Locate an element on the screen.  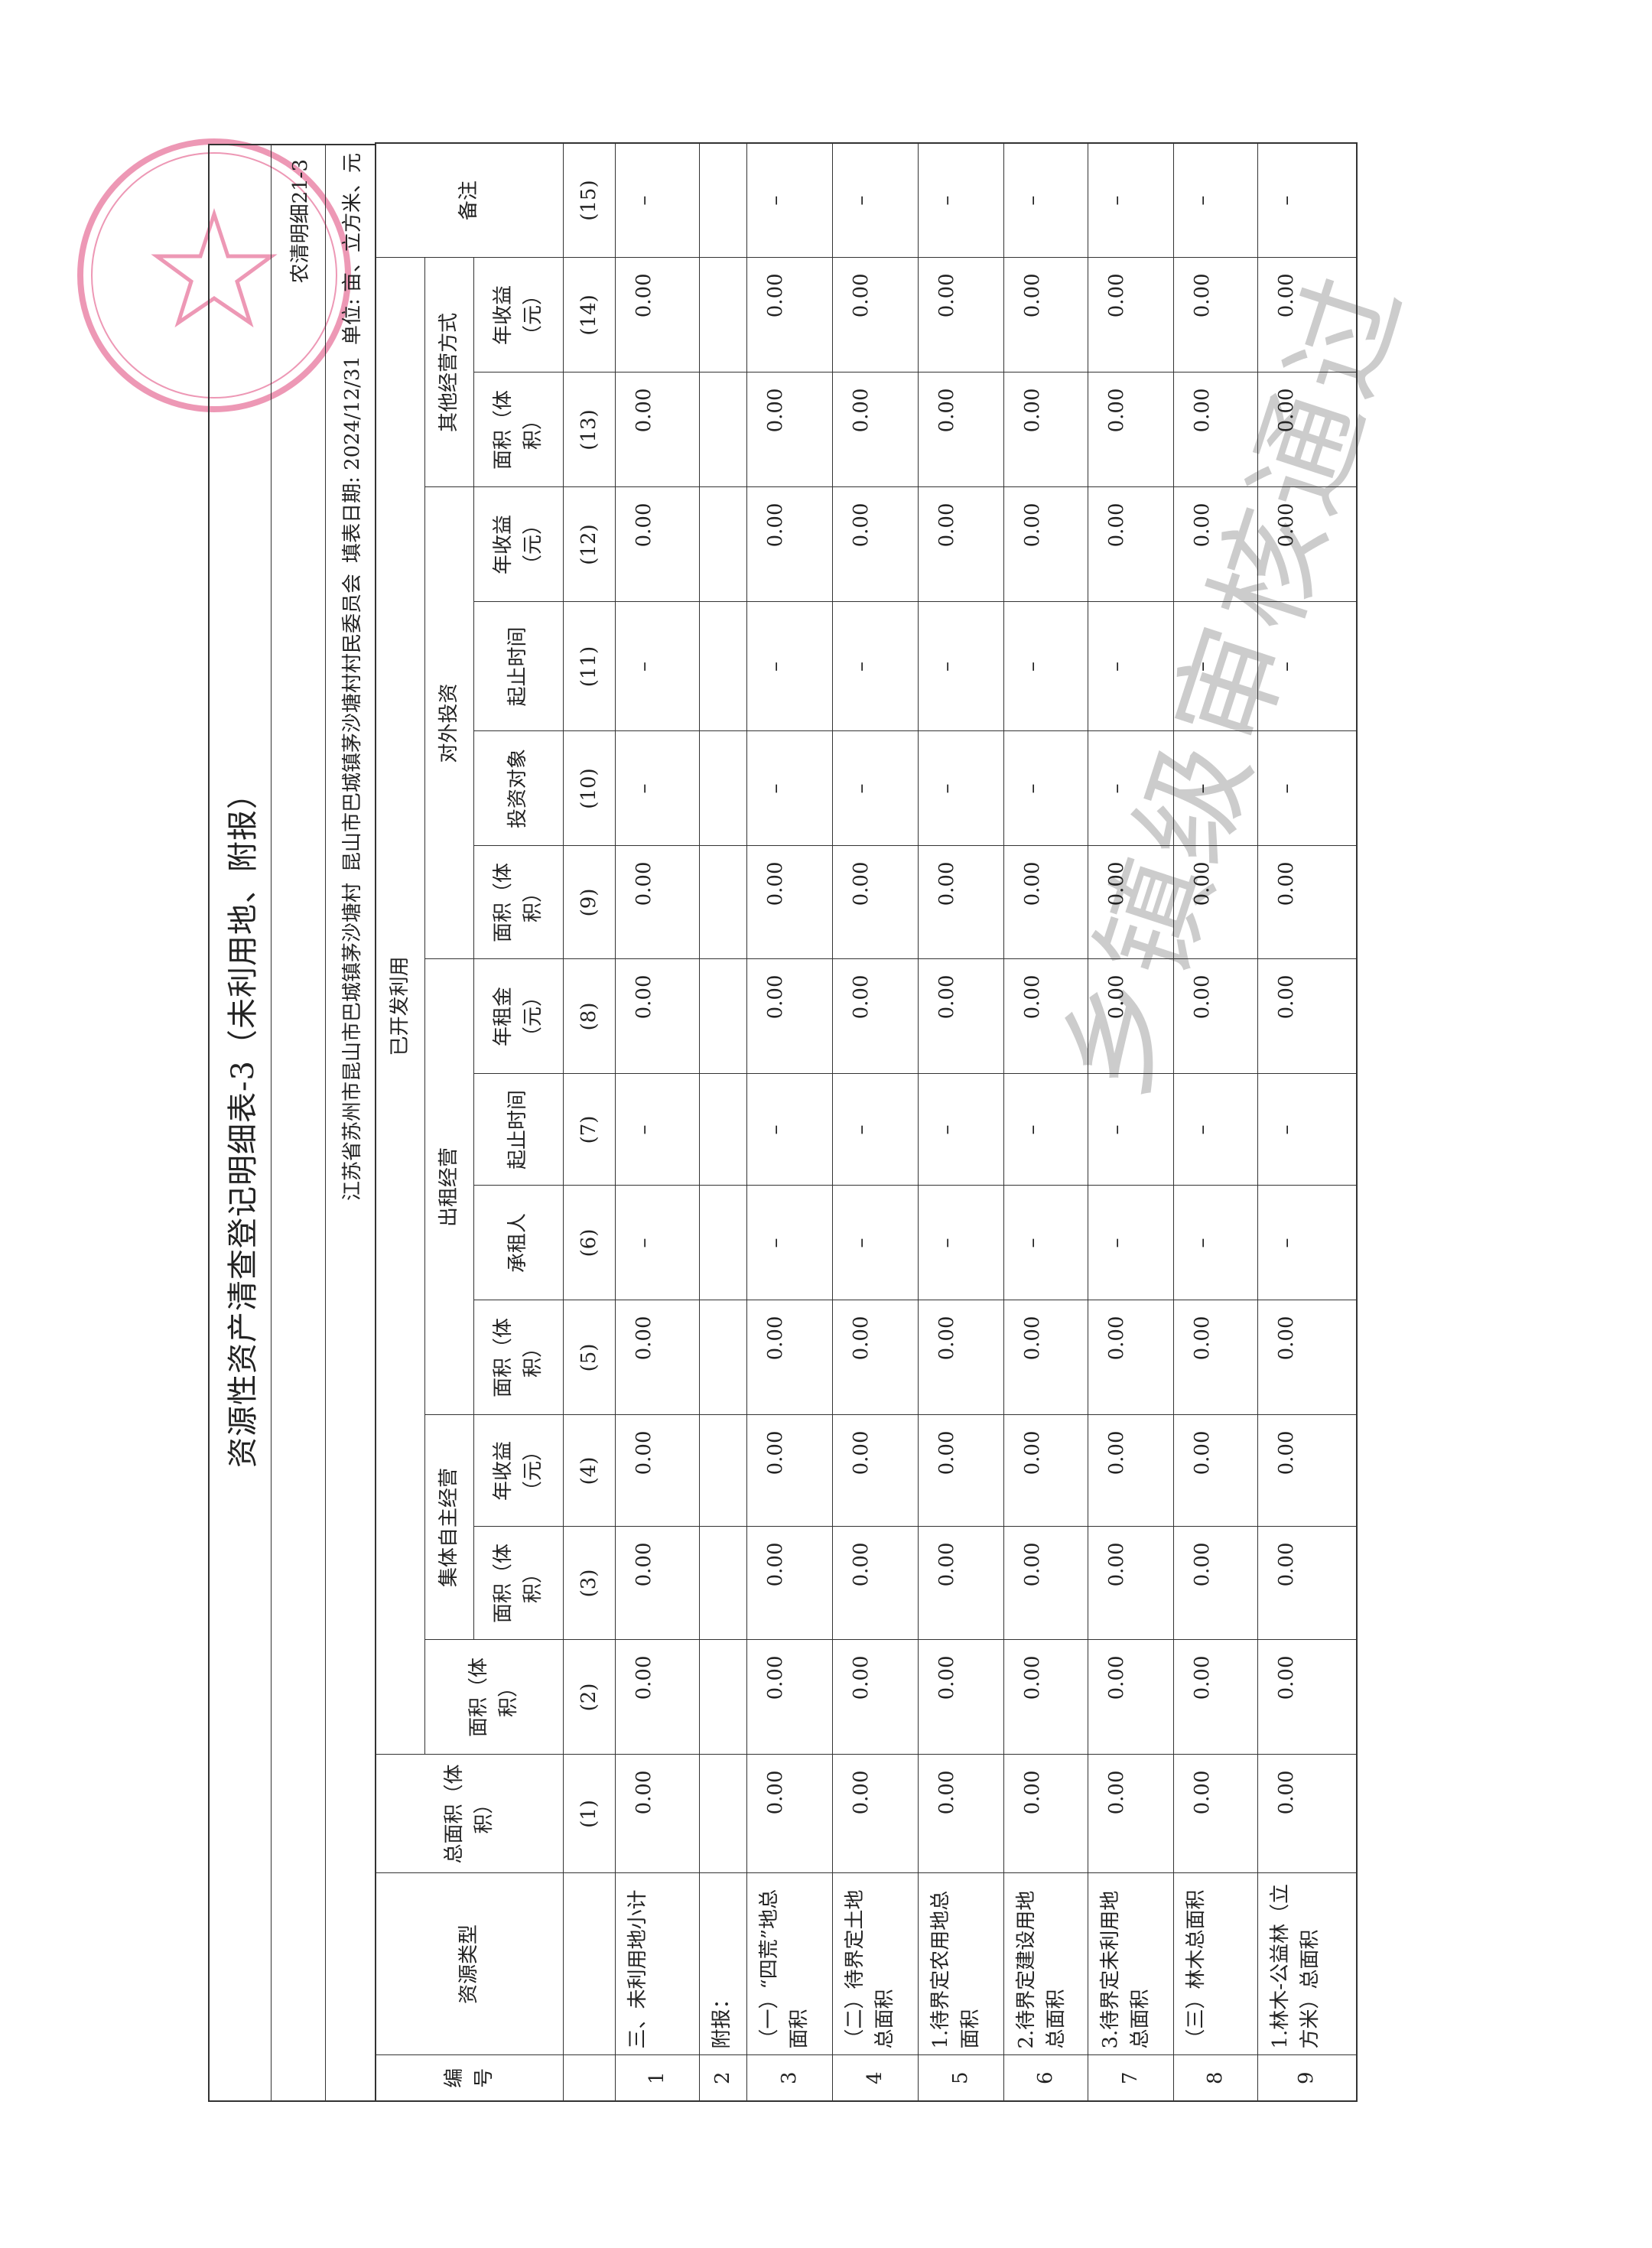
row-number: 1 is located at coordinates (657, 2078).